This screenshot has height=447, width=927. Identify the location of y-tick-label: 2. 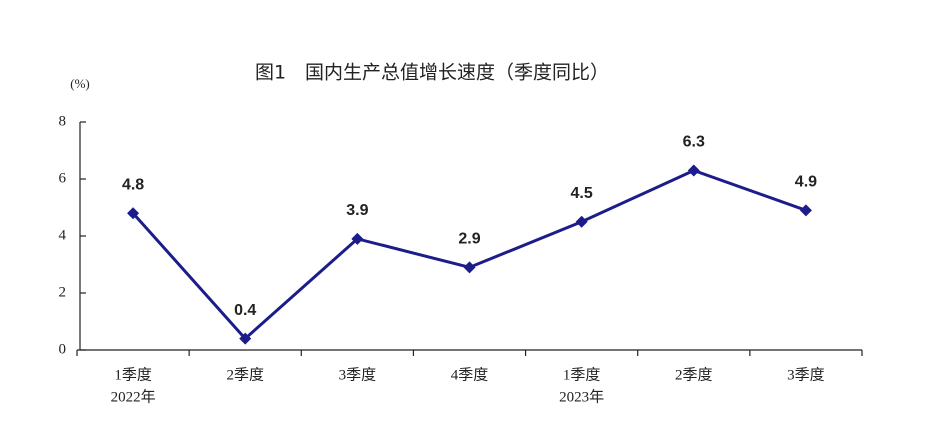
(63, 292).